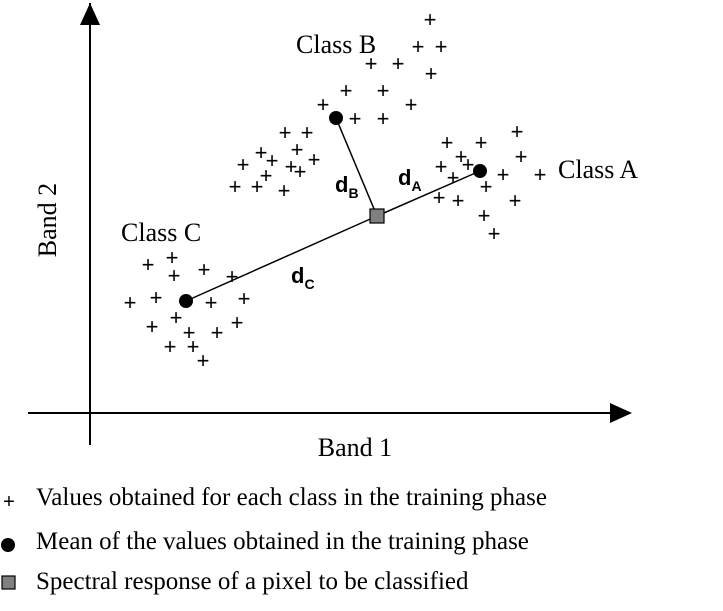 This screenshot has width=723, height=611. Describe the element at coordinates (598, 169) in the screenshot. I see `class-a-label: Class A` at that location.